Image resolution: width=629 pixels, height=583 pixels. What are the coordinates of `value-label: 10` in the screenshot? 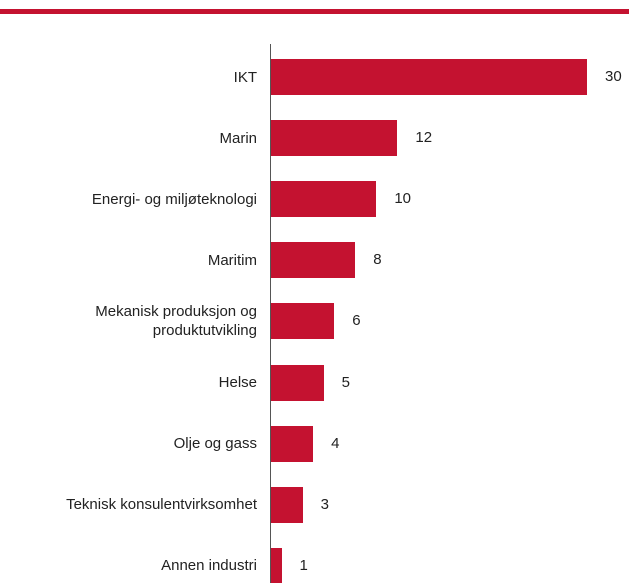 It's located at (403, 199).